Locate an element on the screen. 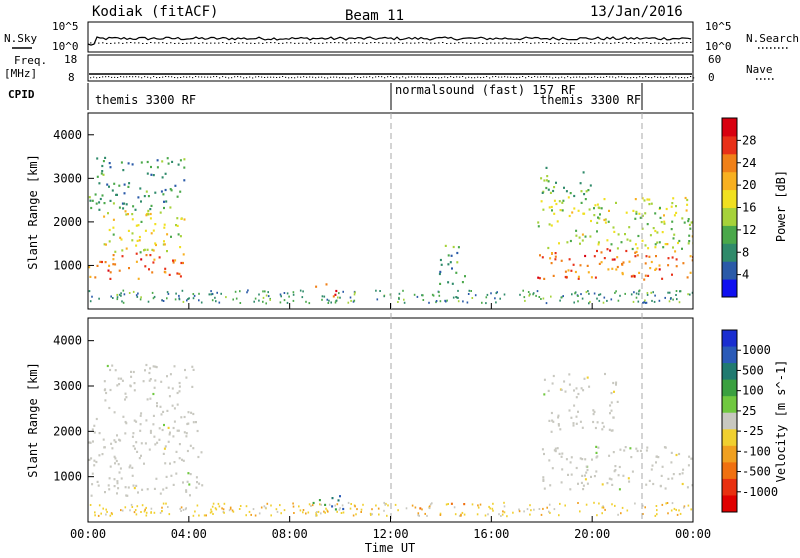 The image size is (800, 558). colorbar-tick-label: 28 is located at coordinates (749, 140).